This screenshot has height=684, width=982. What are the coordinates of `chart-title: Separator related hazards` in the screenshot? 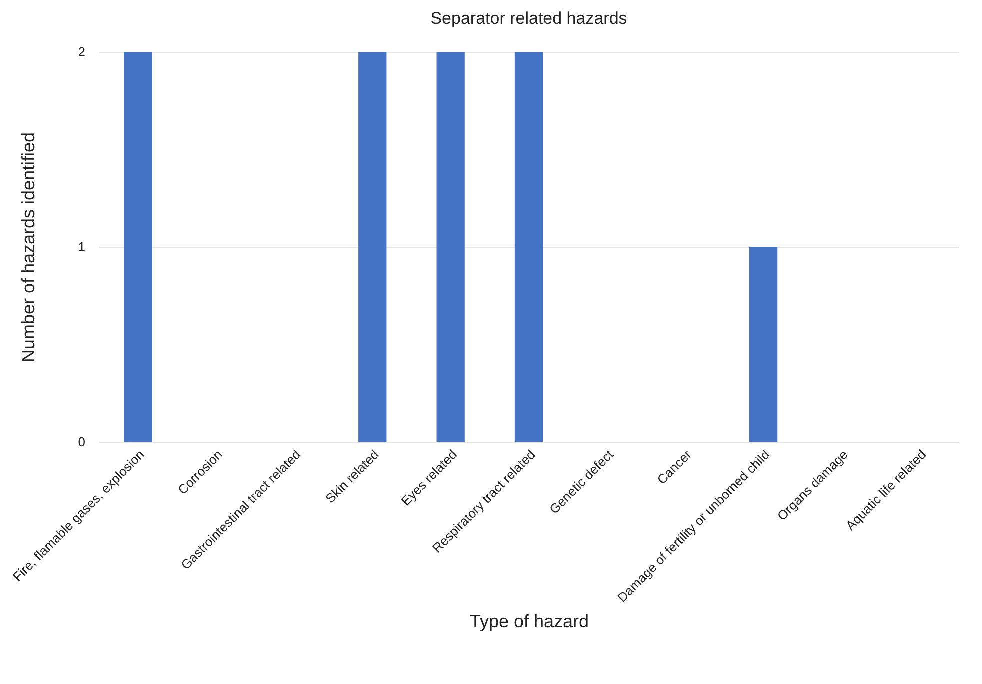 It's located at (529, 18).